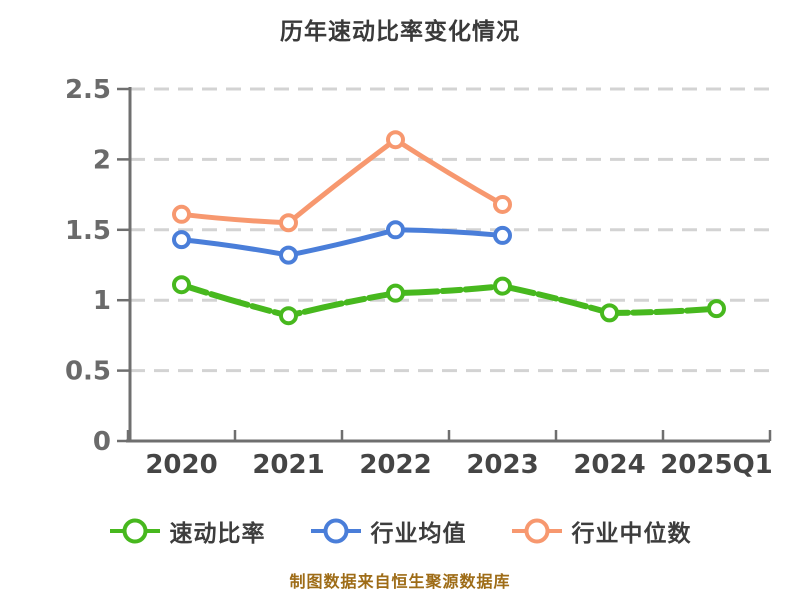 Image resolution: width=800 pixels, height=600 pixels. Describe the element at coordinates (217, 534) in the screenshot. I see `legend-label: 速动比率` at that location.